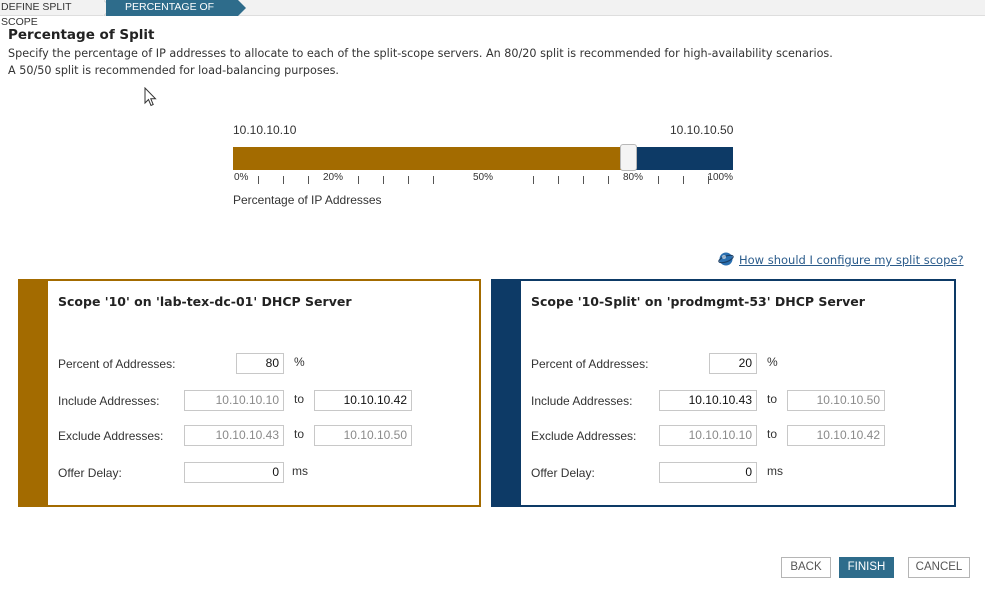 This screenshot has width=985, height=592. Describe the element at coordinates (628, 157) in the screenshot. I see `slider-handle` at that location.